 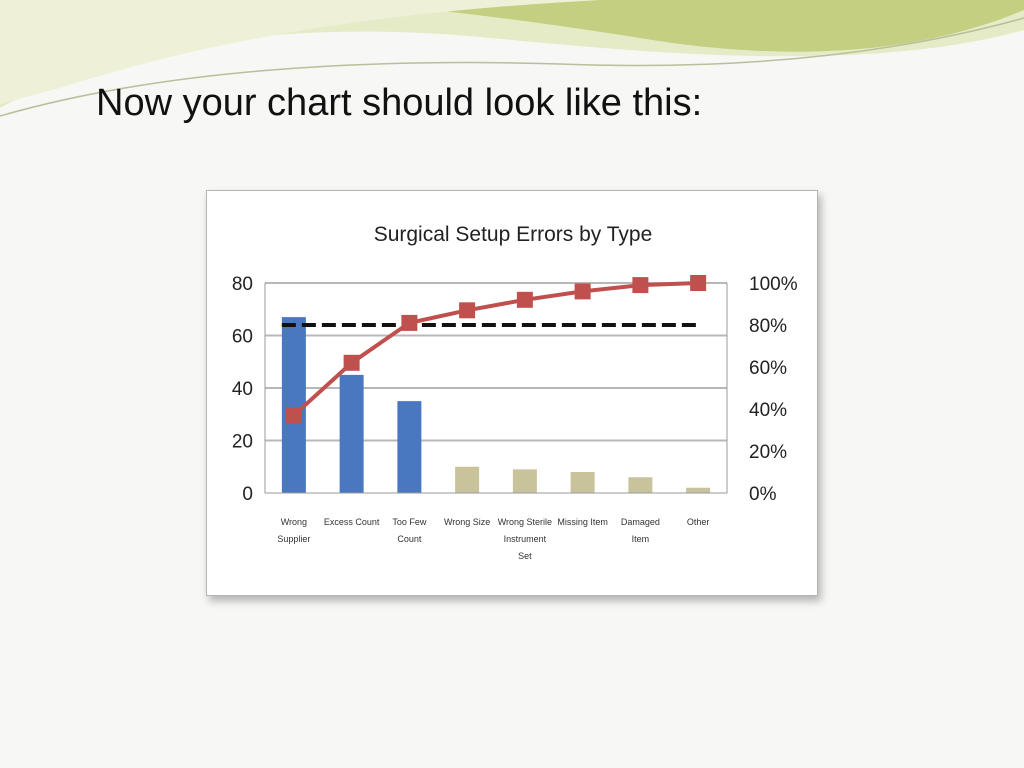 What do you see at coordinates (247, 494) in the screenshot?
I see `left-tick-label-0: 0` at bounding box center [247, 494].